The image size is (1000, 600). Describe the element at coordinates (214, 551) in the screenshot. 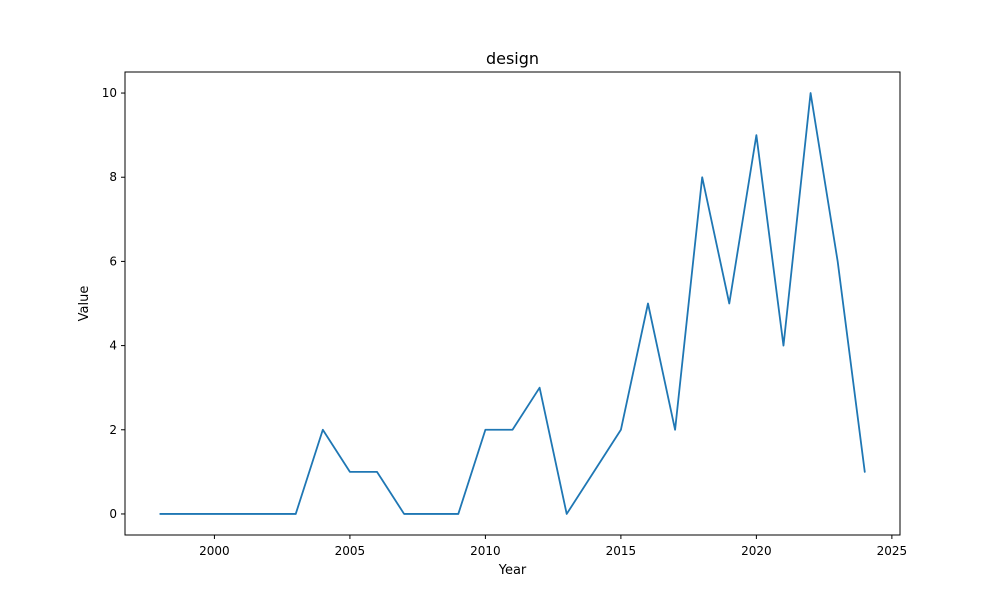

I see `x-tick-label: 2000` at that location.